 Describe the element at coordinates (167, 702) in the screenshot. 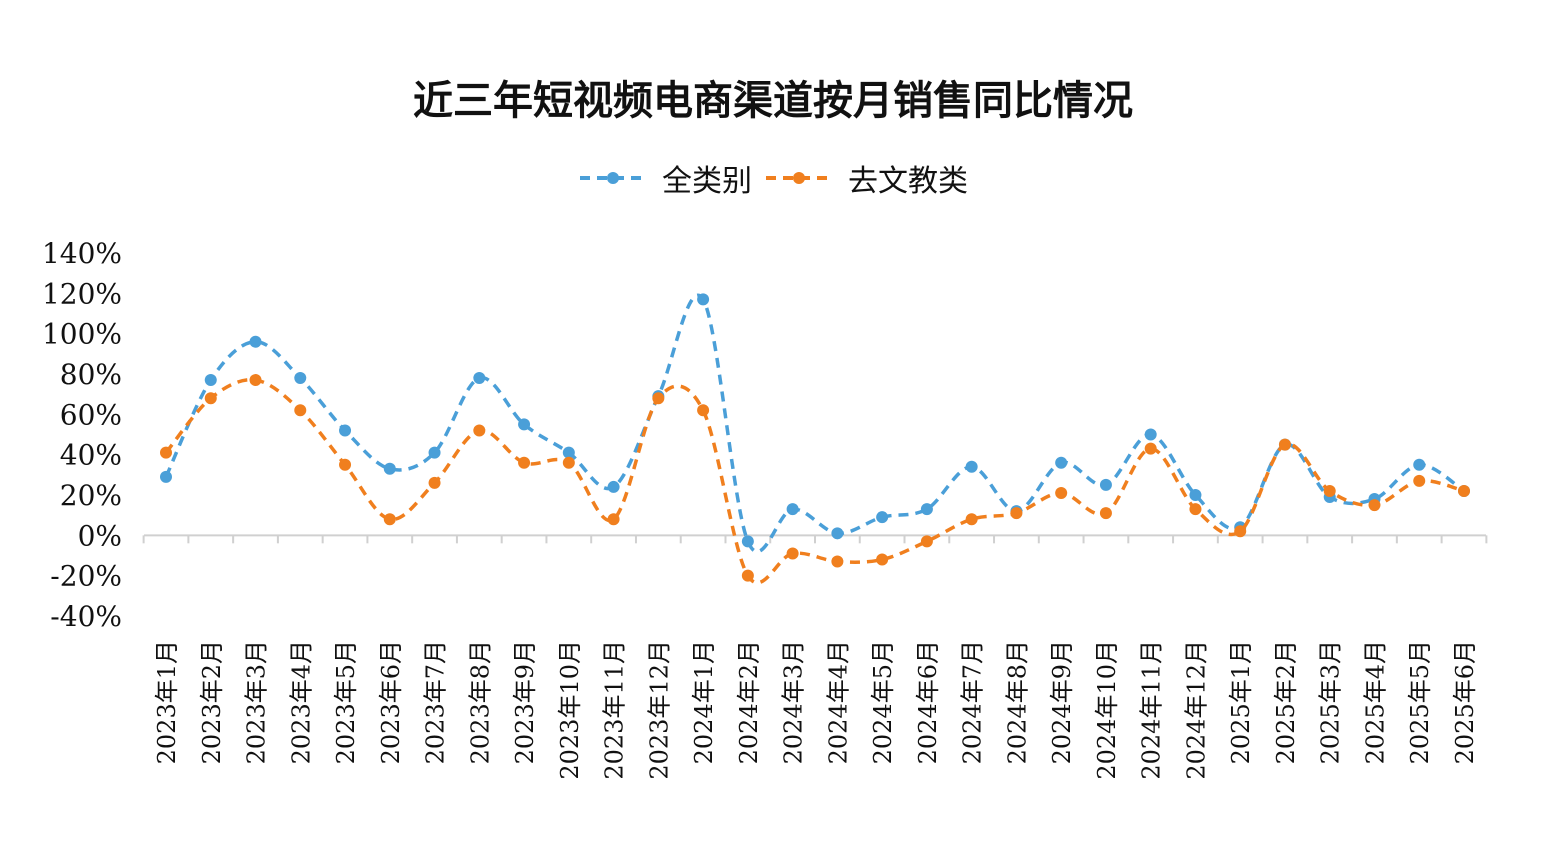

I see `x-tick-label: 2023年1月` at that location.